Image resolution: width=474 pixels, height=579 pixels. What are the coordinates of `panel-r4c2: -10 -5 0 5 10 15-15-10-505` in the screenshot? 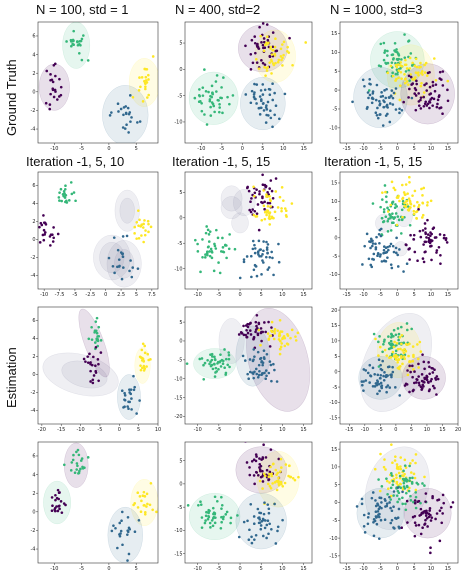 It's located at (243, 506).